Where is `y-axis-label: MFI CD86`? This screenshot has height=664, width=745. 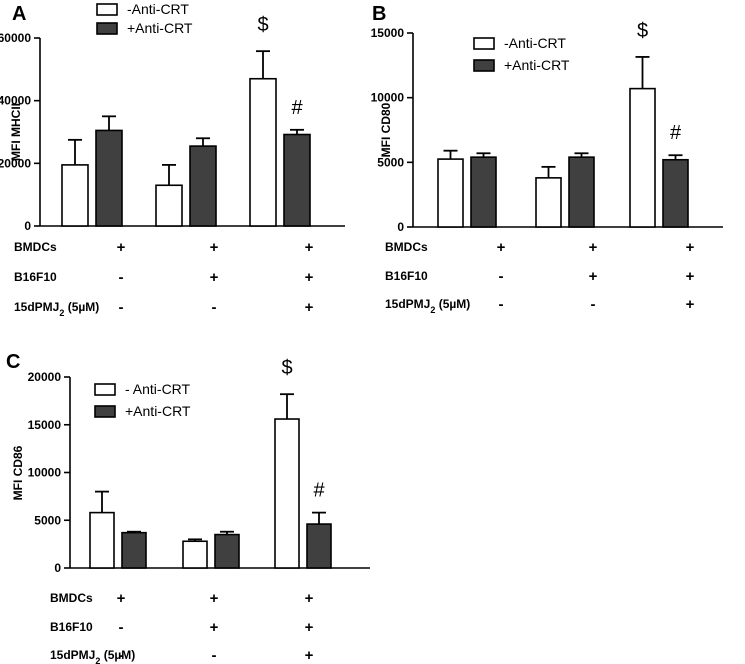
y-axis-label: MFI CD86 is located at coordinates (18, 472).